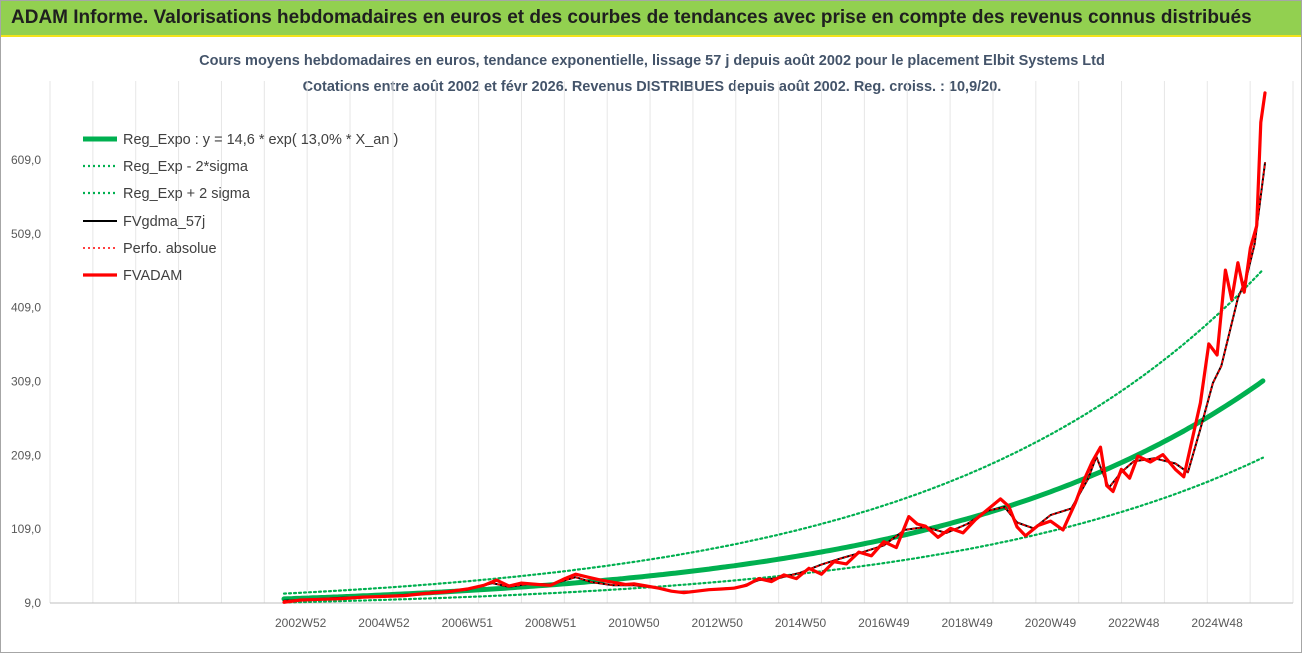 Image resolution: width=1302 pixels, height=654 pixels. What do you see at coordinates (468, 623) in the screenshot?
I see `x-tick-label: 2006W51` at bounding box center [468, 623].